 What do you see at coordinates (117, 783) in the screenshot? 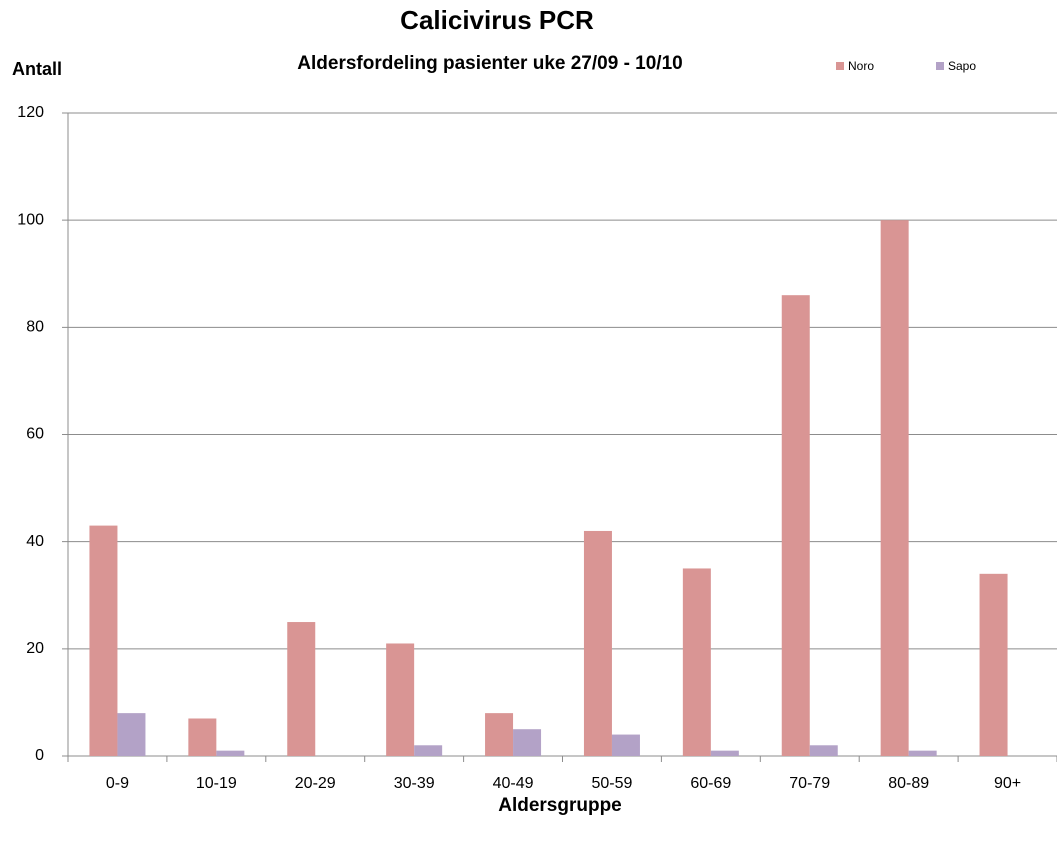
I see `x-tick-label: 0-9` at bounding box center [117, 783].